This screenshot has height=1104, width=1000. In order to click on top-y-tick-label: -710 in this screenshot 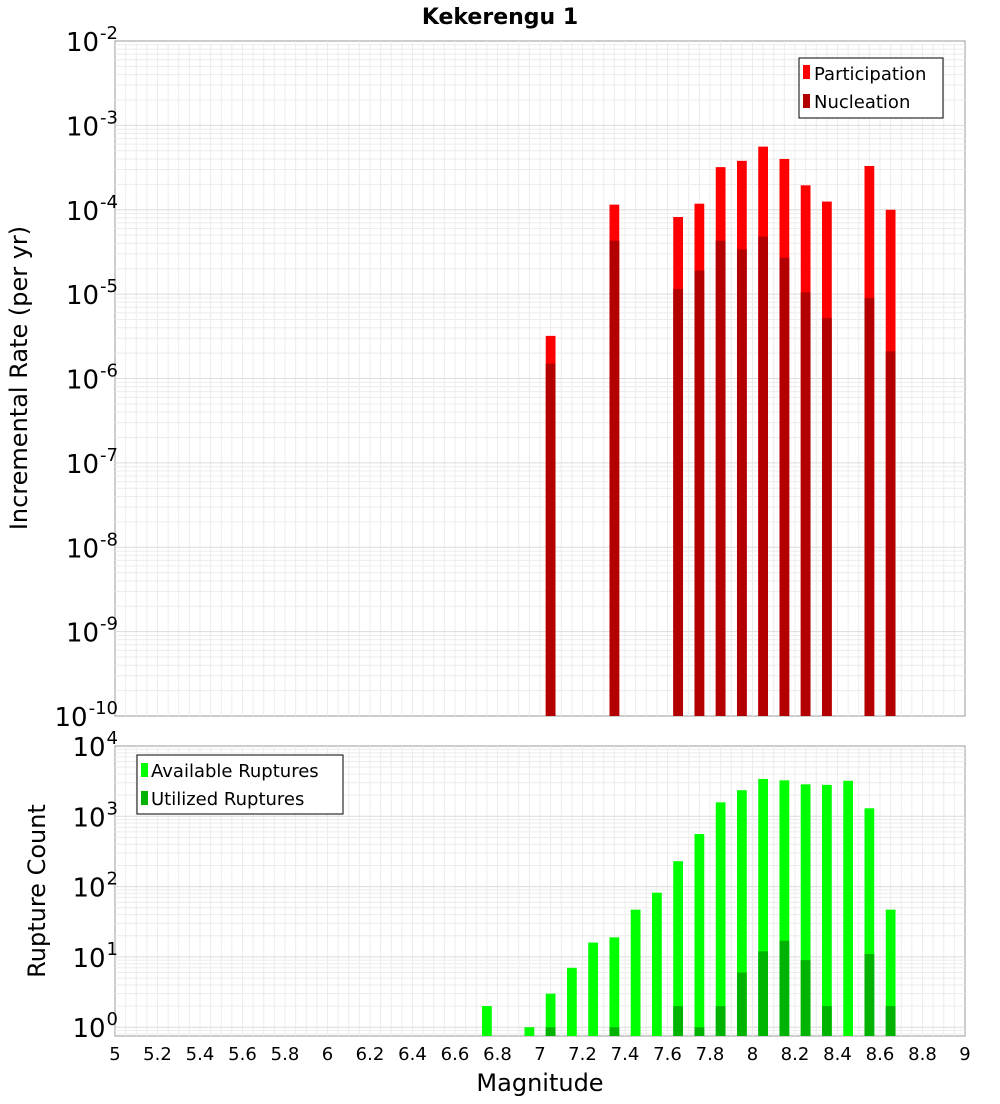, I will do `click(92, 462)`.